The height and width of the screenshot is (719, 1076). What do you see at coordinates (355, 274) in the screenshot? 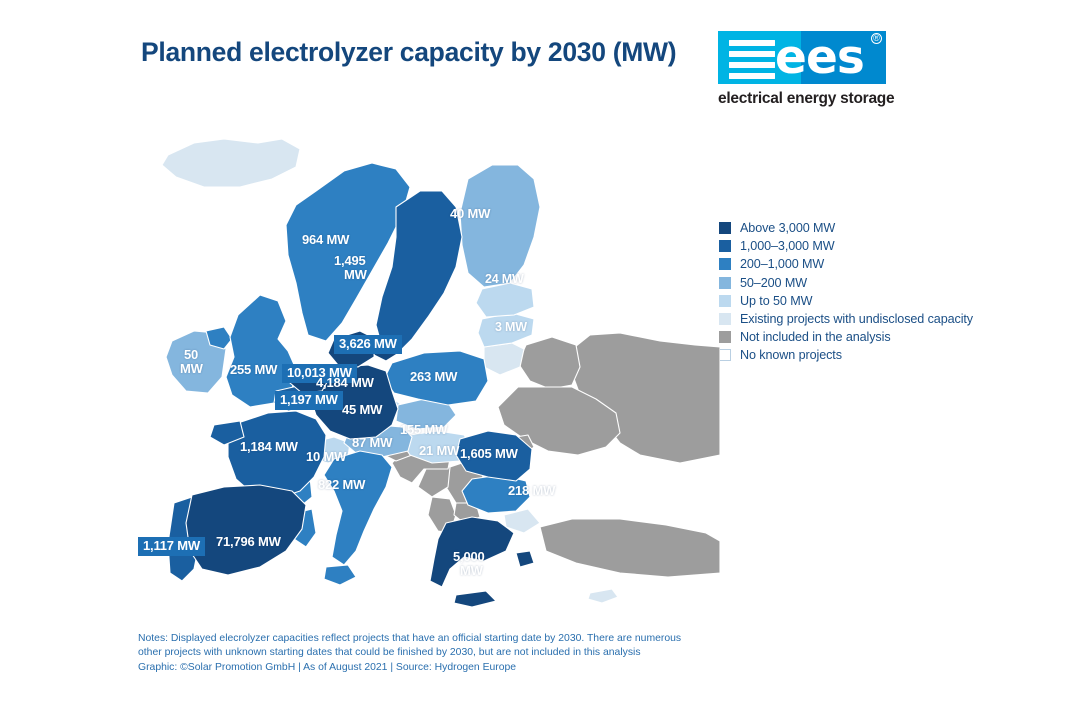
I see `map-label-sweden-line2: MW` at bounding box center [355, 274].